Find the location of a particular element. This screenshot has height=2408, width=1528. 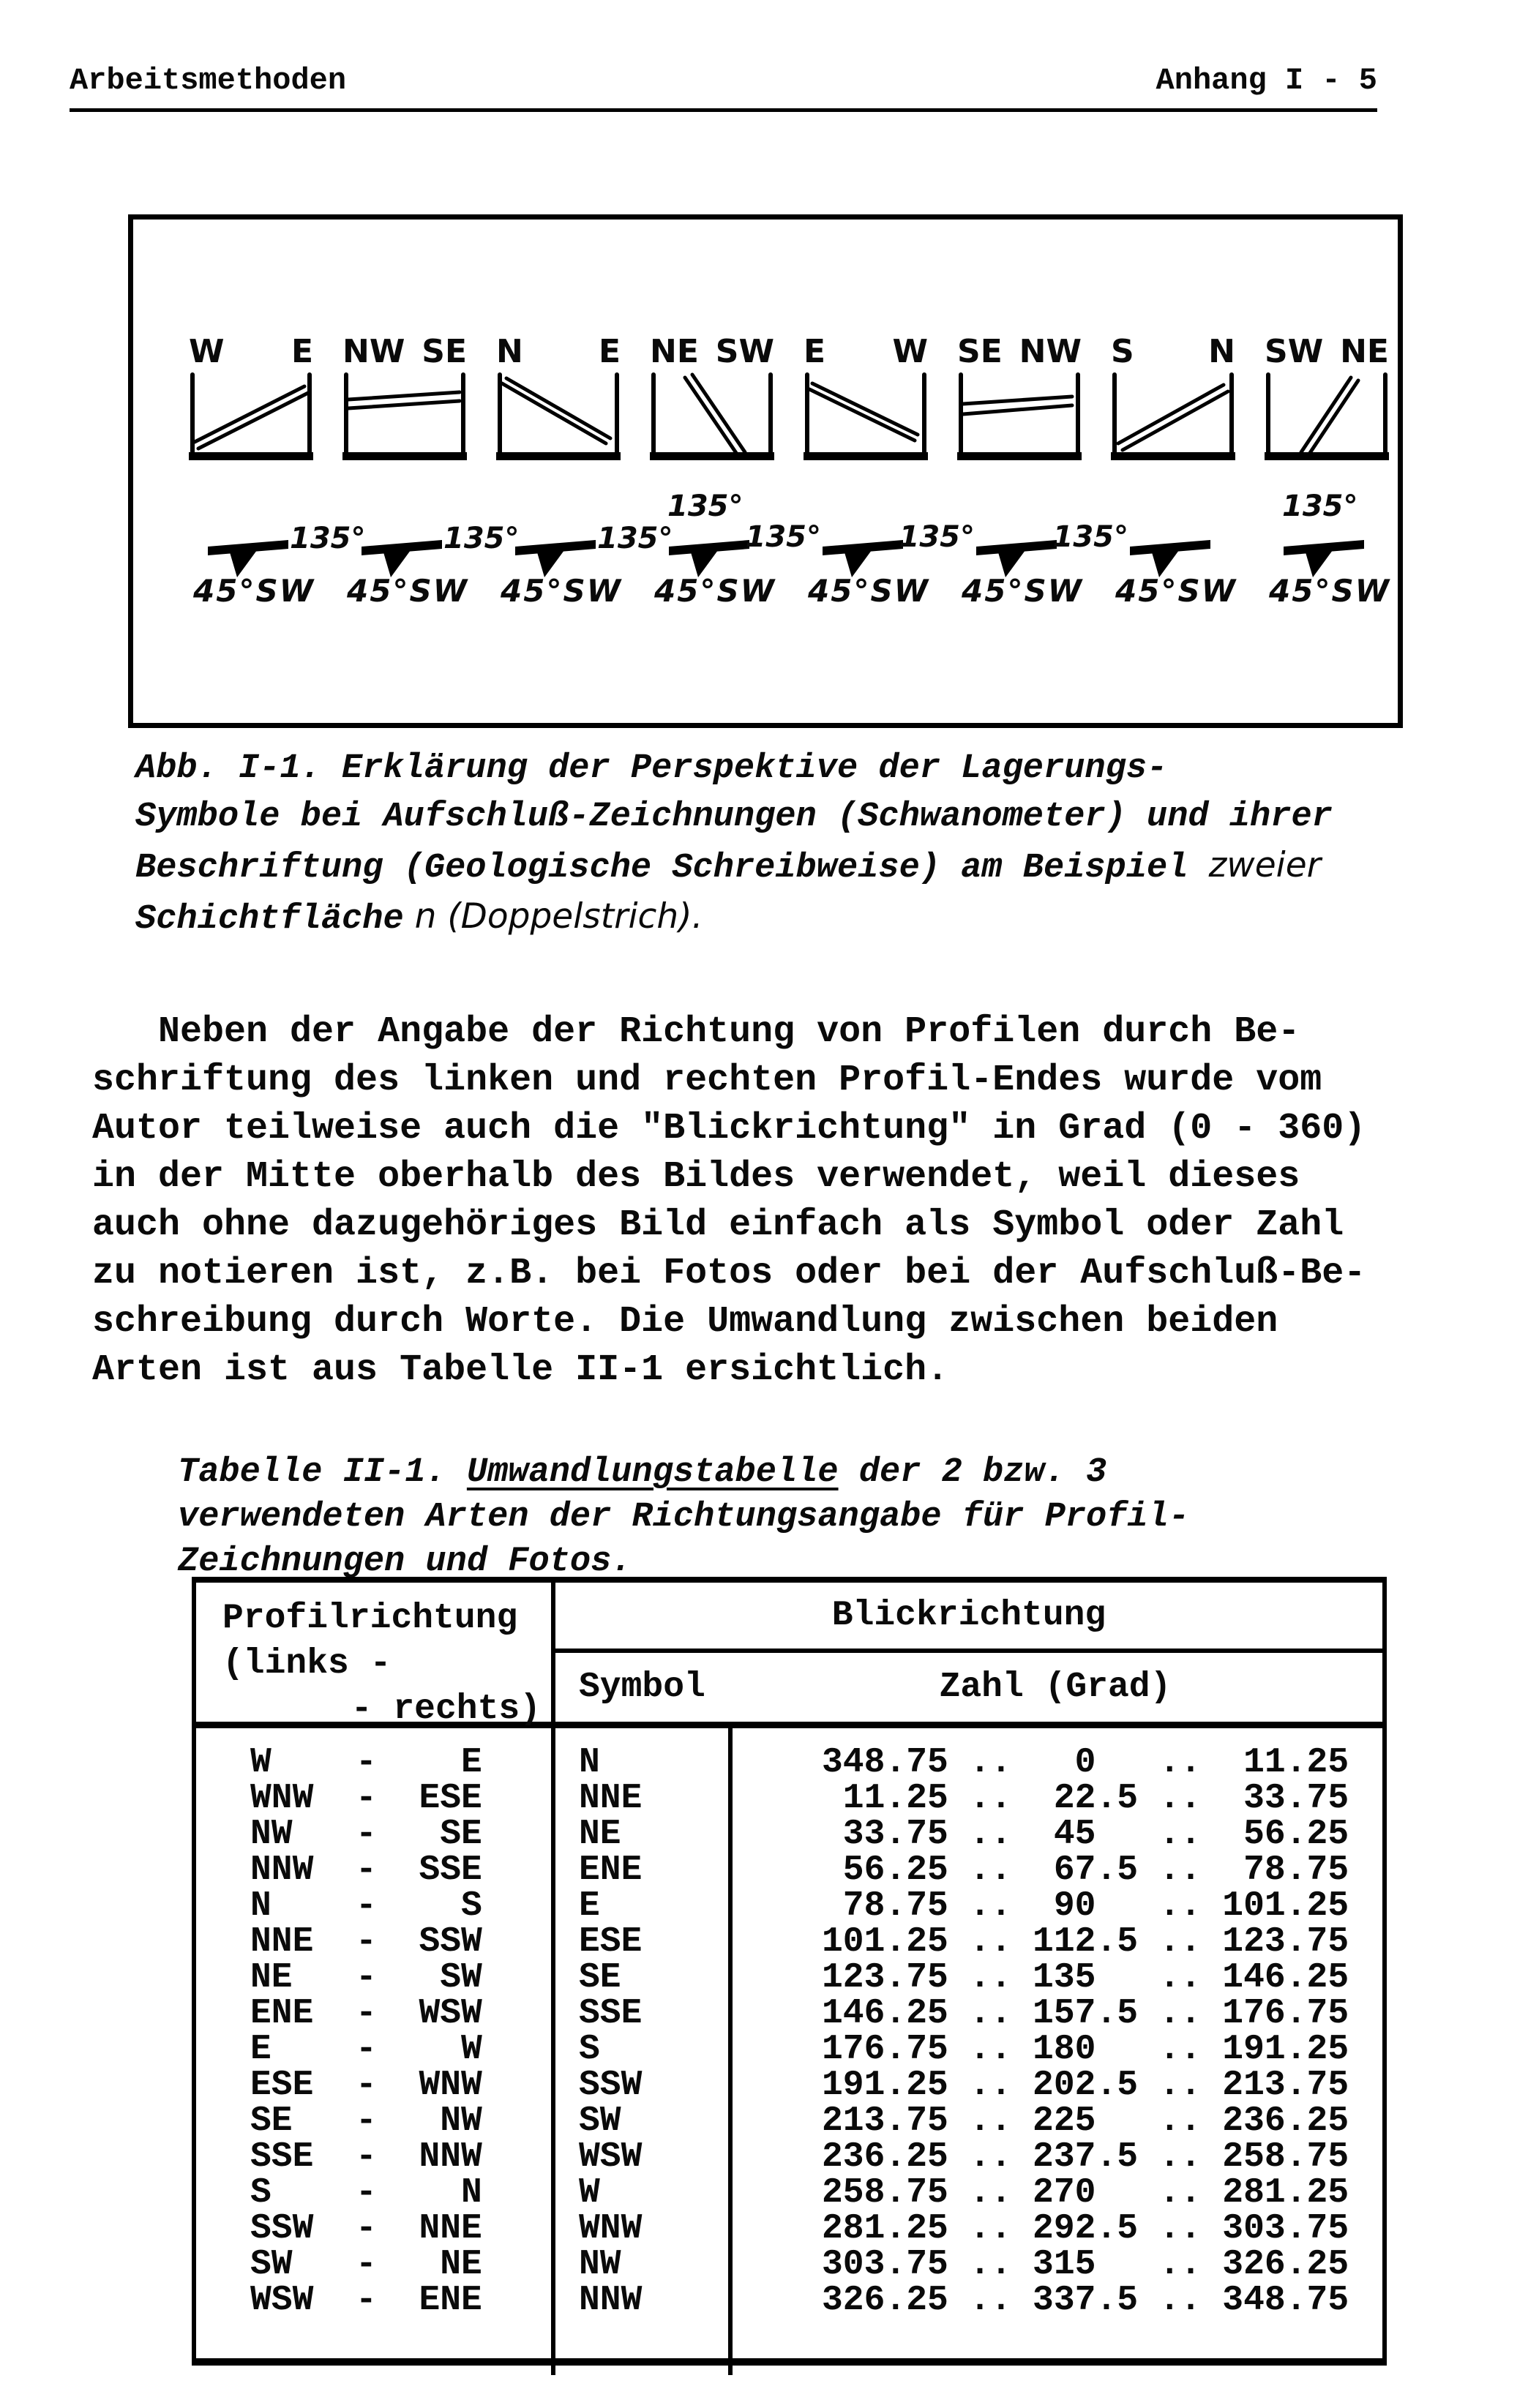

degrees-cell: 176.75 .. 180 .. 191.25 is located at coordinates (1085, 2049).